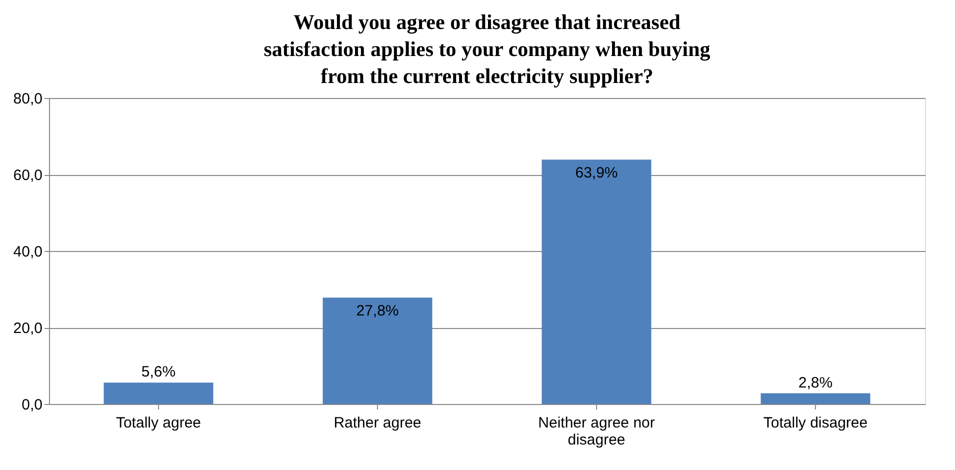 The height and width of the screenshot is (470, 955). What do you see at coordinates (487, 49) in the screenshot?
I see `chart-title: Would you agree or disagree that increased satisfaction applies to your company when buying from the current electricity supplier?` at bounding box center [487, 49].